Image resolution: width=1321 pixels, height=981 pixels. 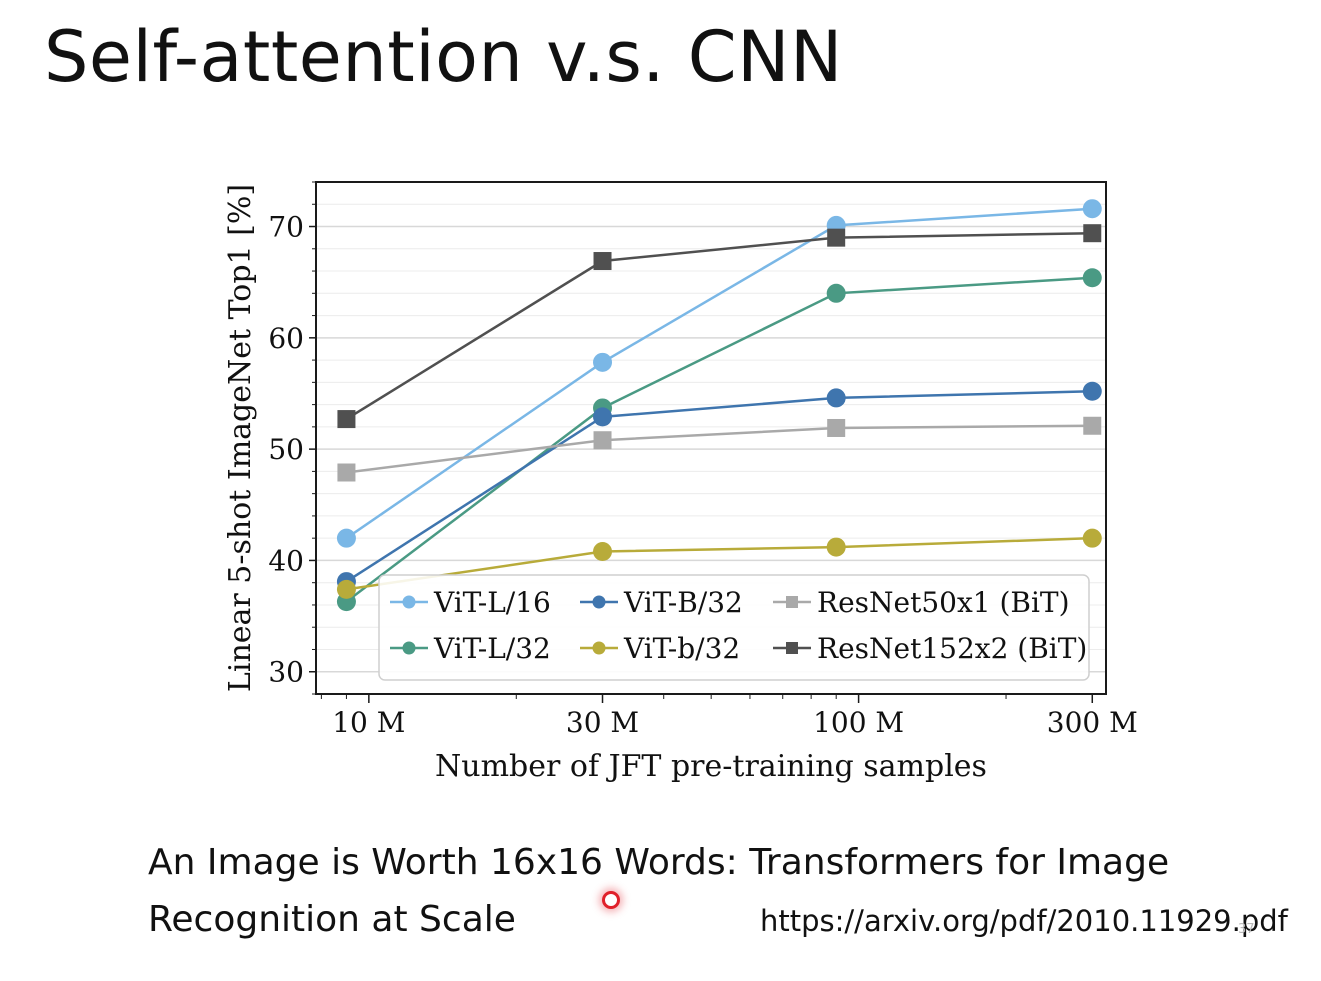 I want to click on y-tick-label: 60, so click(x=286, y=338).